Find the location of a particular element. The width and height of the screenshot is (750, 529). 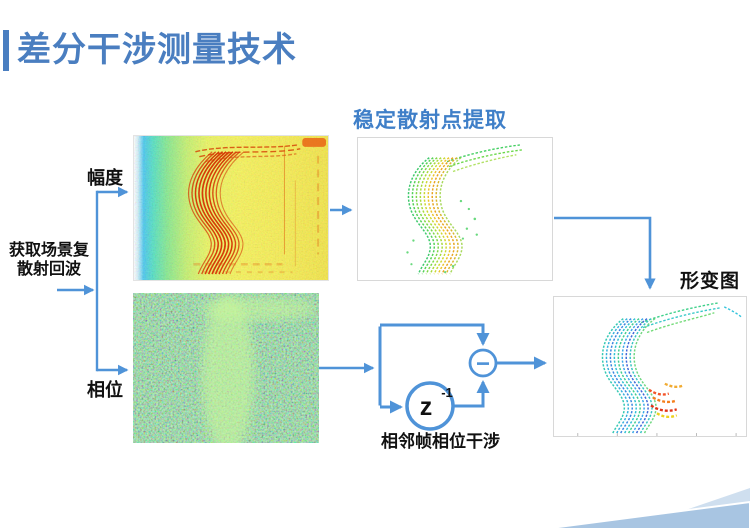

input-echo-label-line2: 散射回波 is located at coordinates (48, 269).